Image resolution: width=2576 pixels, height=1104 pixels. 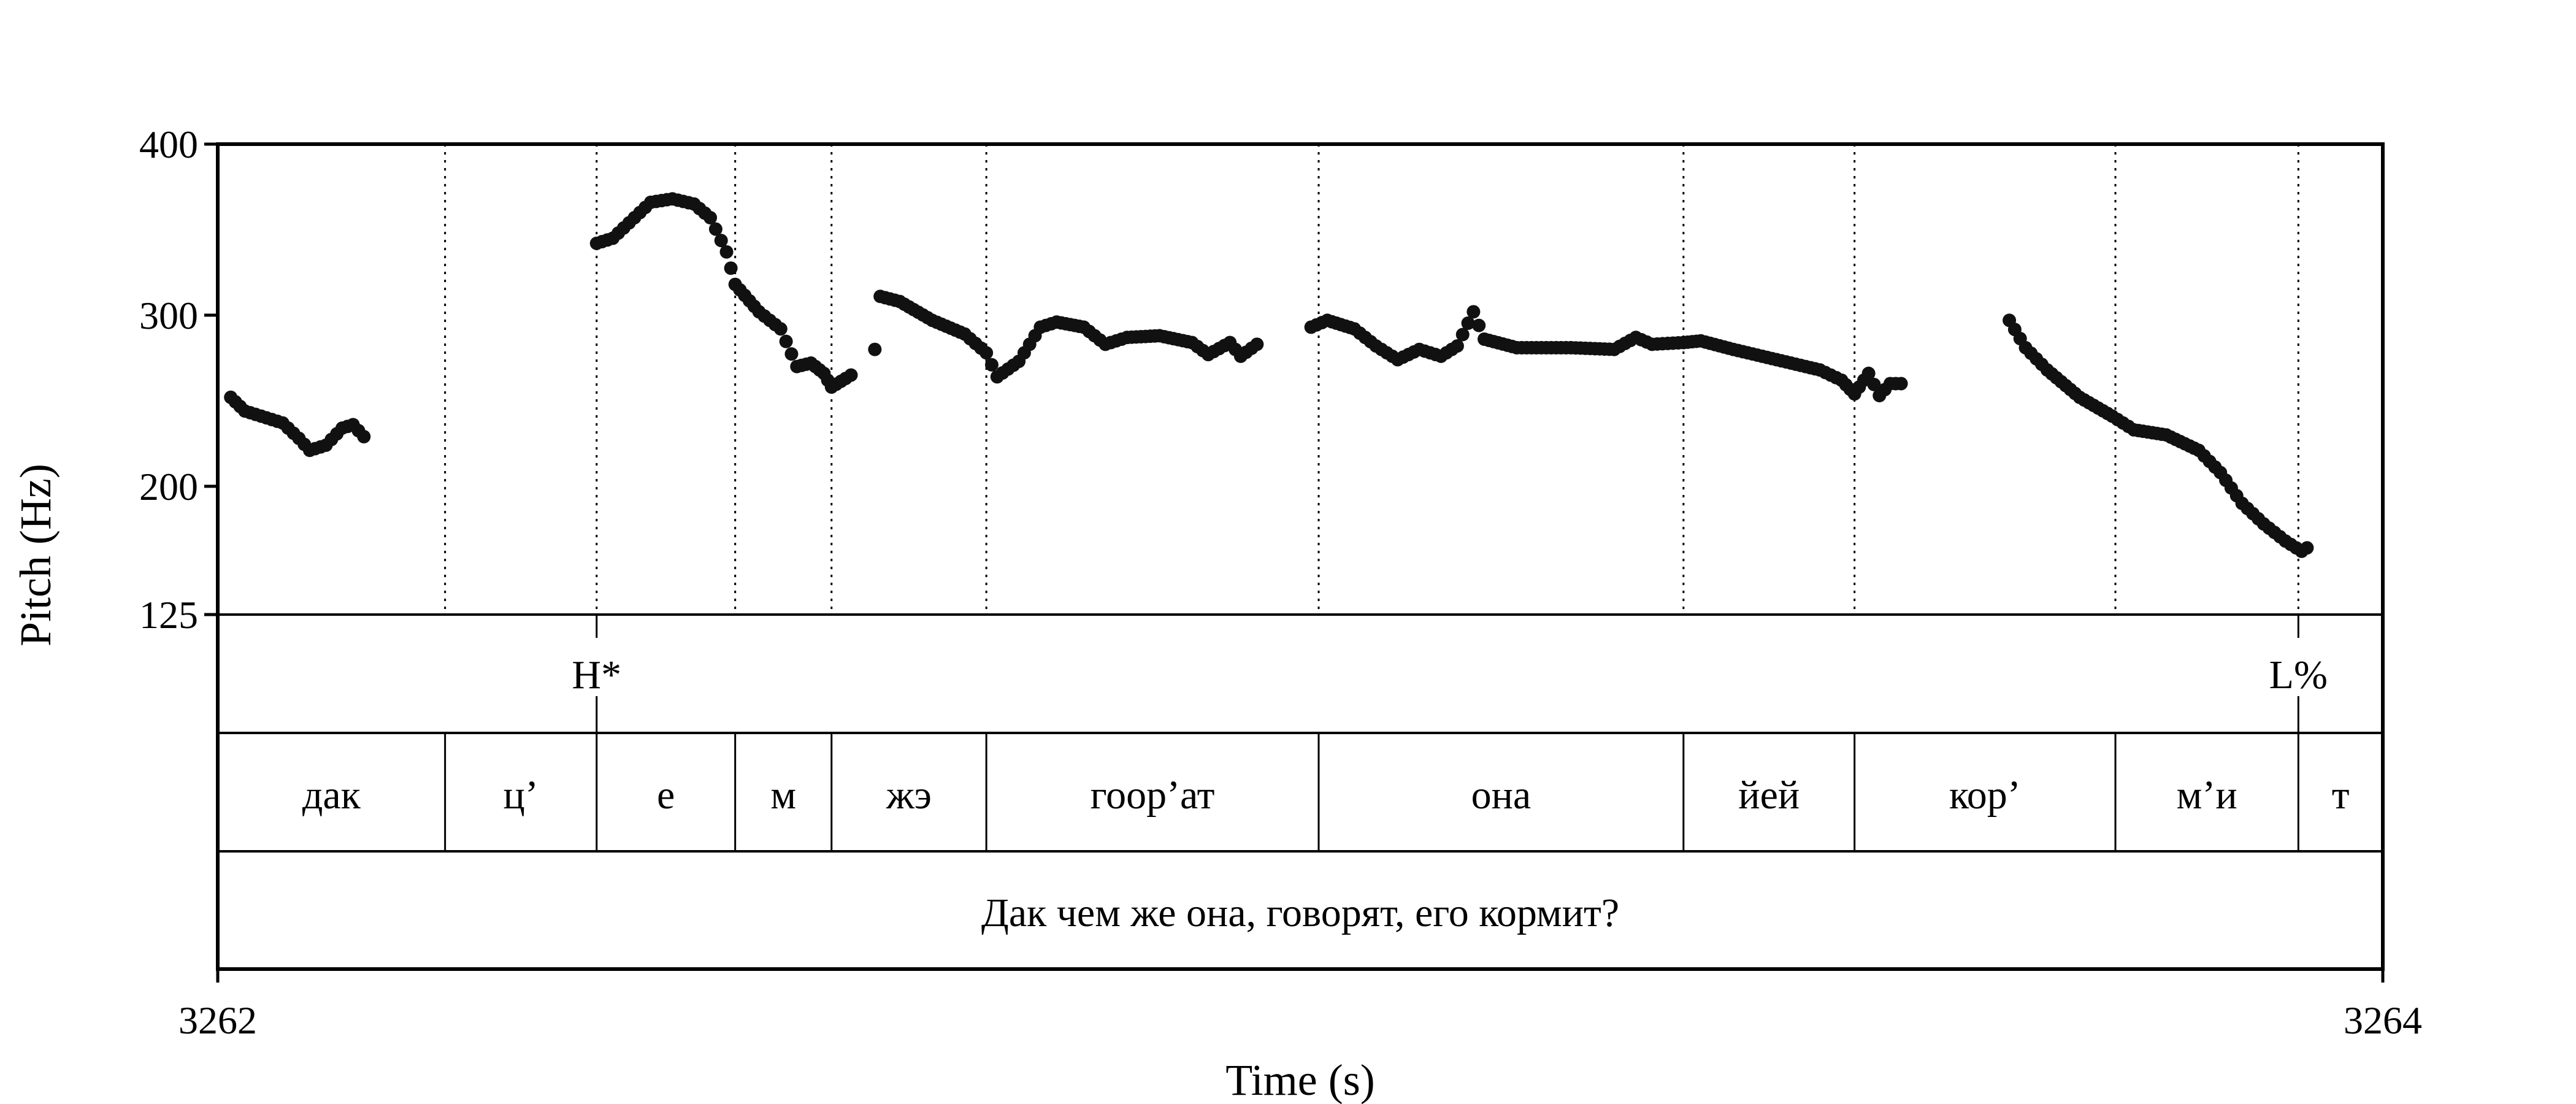 What do you see at coordinates (1985, 795) in the screenshot?
I see `syllable-label: кор’` at bounding box center [1985, 795].